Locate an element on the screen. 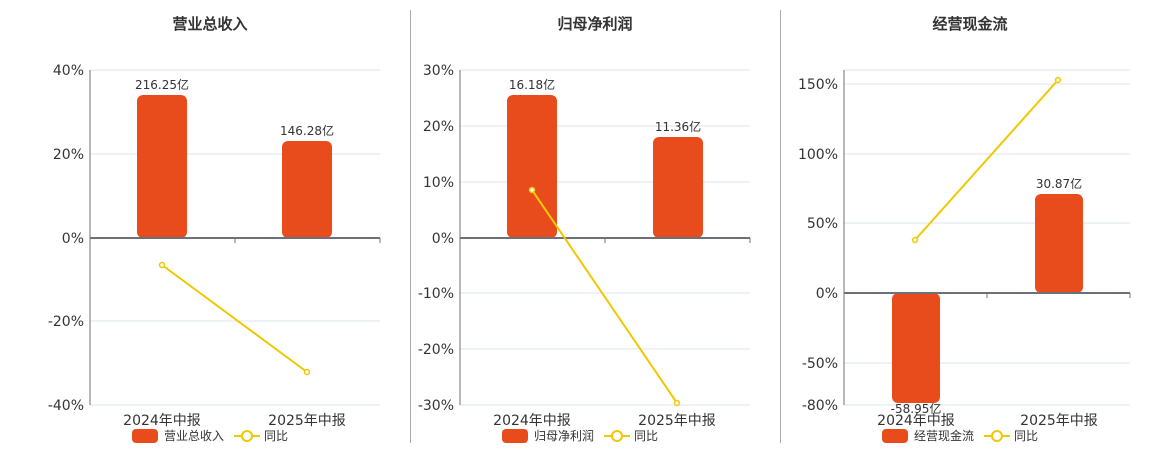 This screenshot has width=1160, height=450. y-tick: 50% is located at coordinates (822, 224).